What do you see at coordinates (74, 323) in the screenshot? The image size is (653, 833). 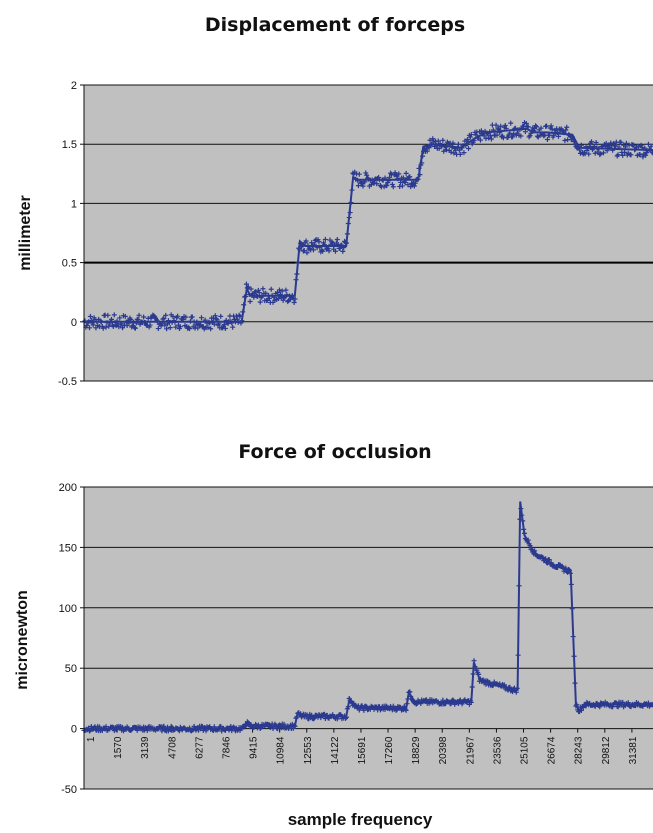 I see `y-tick-label: 0` at bounding box center [74, 323].